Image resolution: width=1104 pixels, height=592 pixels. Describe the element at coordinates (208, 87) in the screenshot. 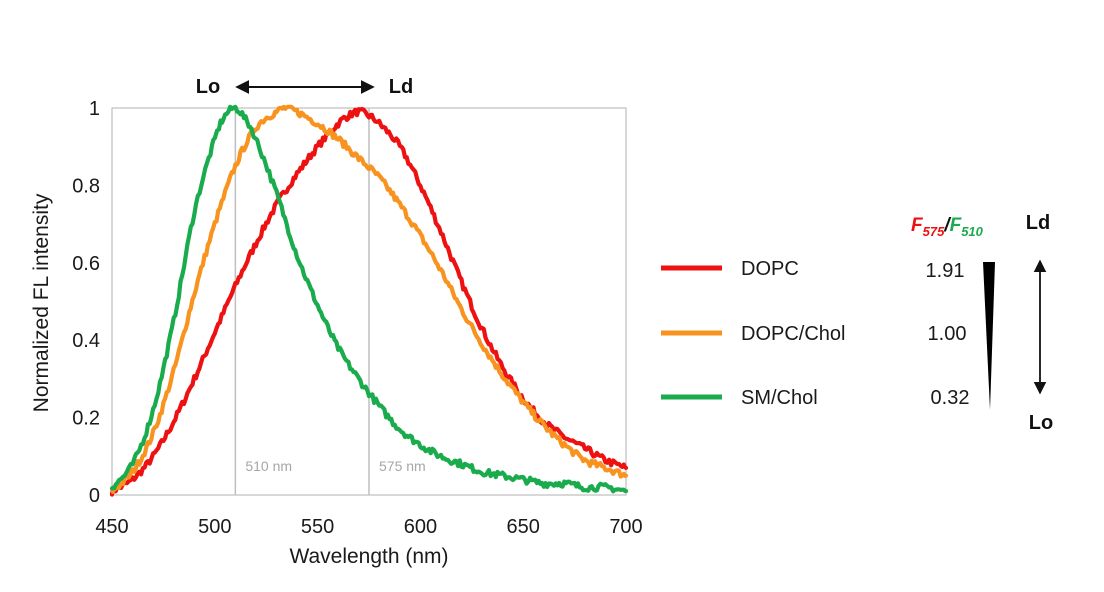

I see `top-label-lo: Lo` at that location.